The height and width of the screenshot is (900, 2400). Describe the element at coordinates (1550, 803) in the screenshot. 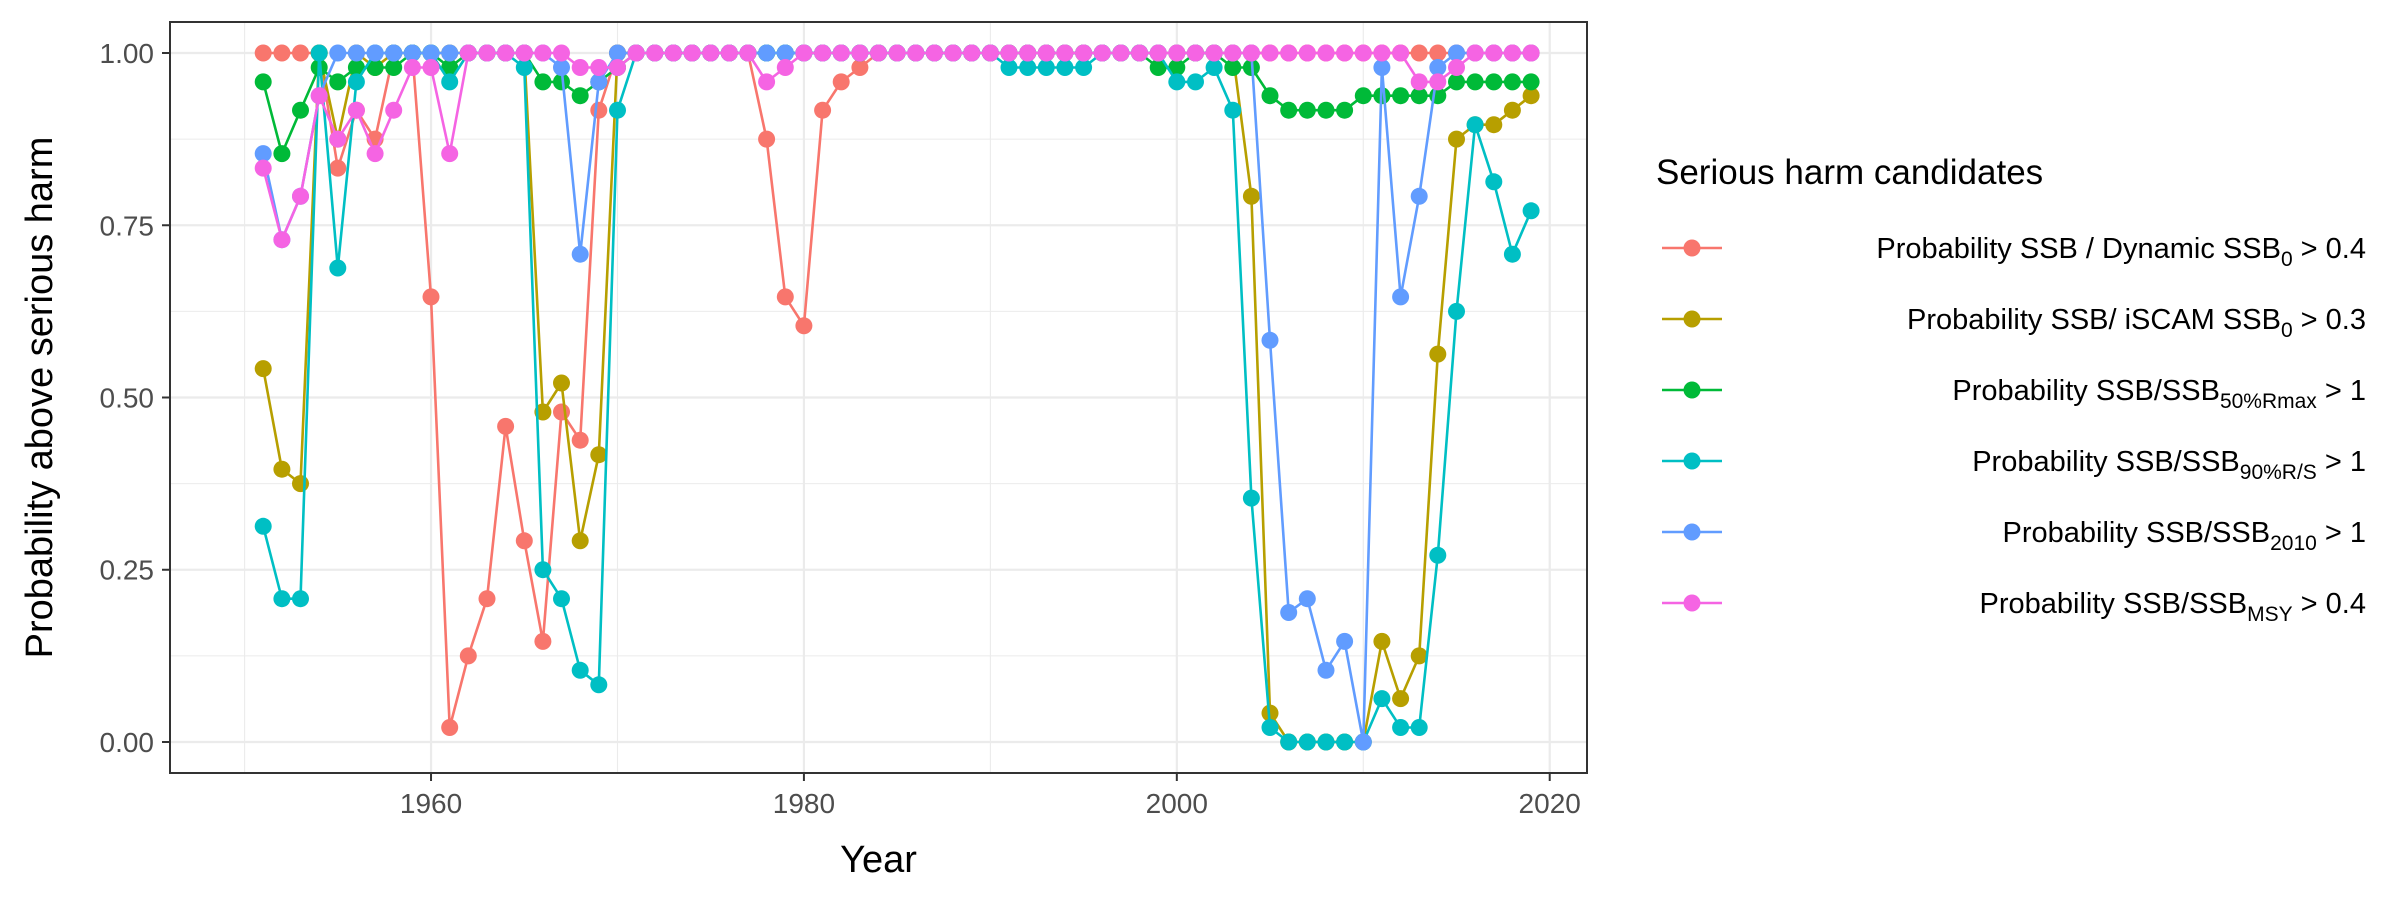

I see `x-tick-label: 2020` at that location.